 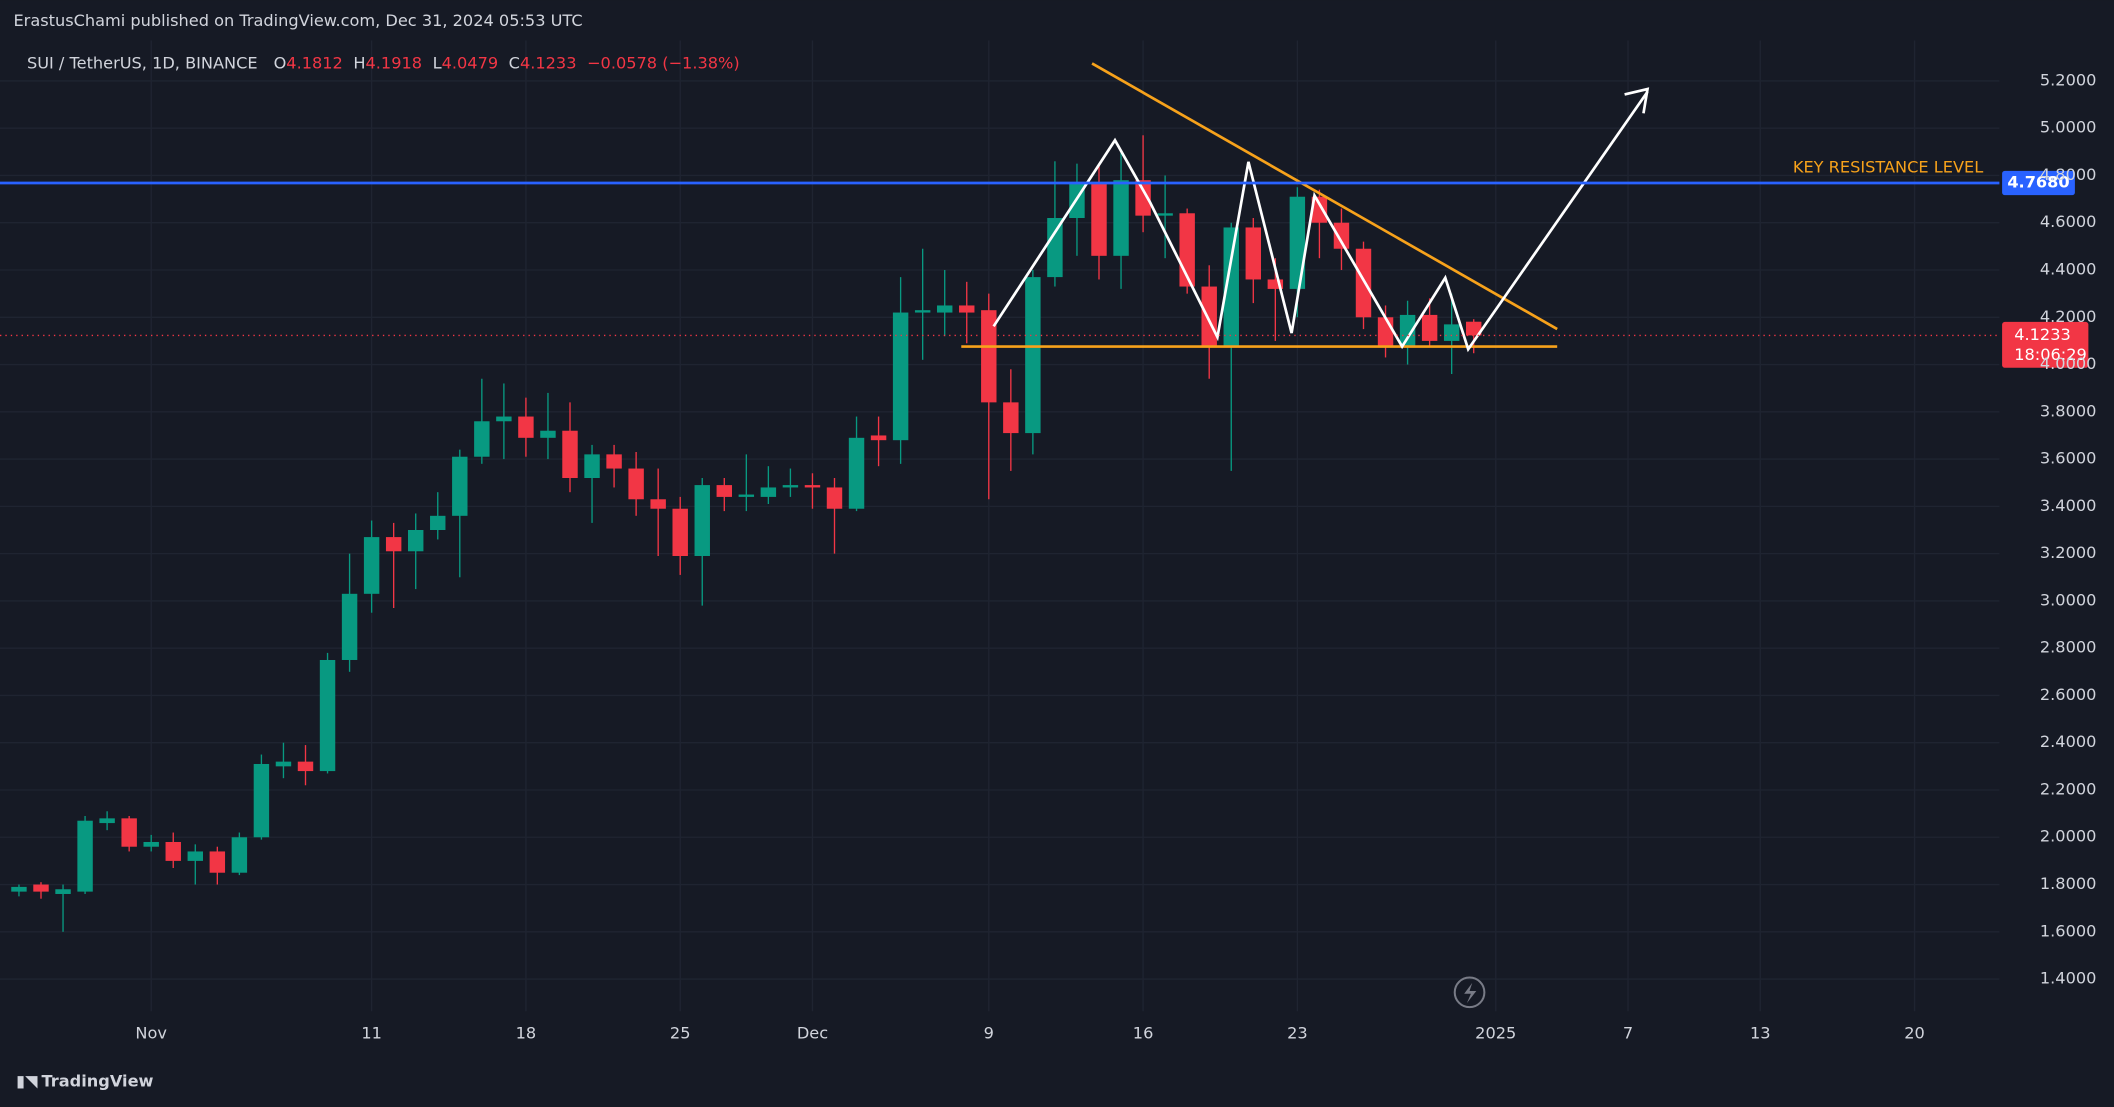 I want to click on resistance-price-label: 4.7680, so click(x=2038, y=182).